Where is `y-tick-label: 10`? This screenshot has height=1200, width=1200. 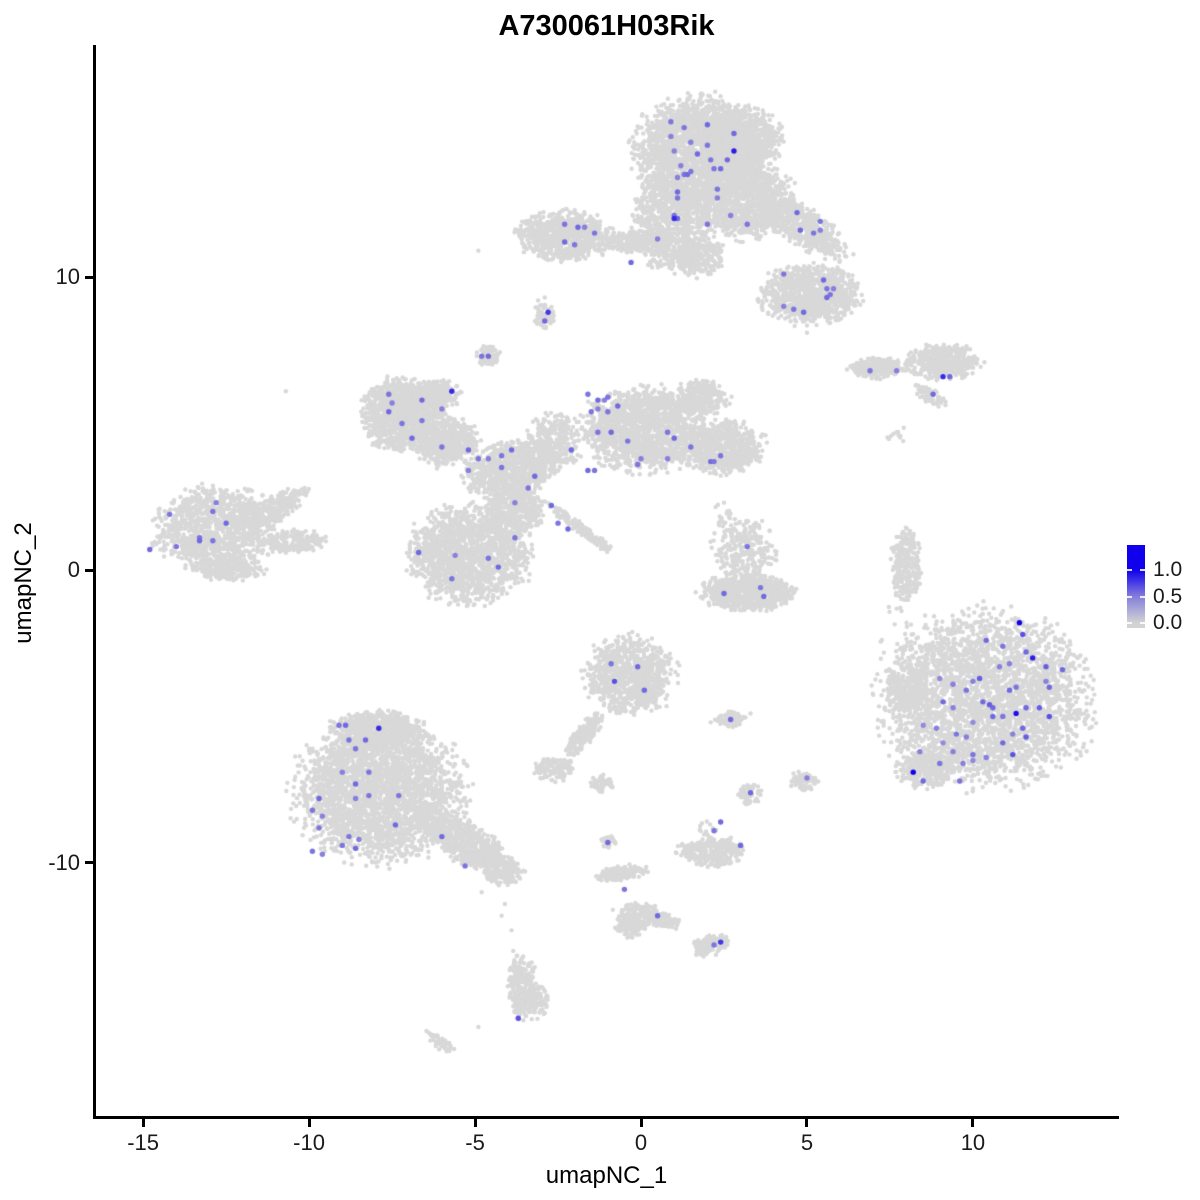 y-tick-label: 10 is located at coordinates (67, 277).